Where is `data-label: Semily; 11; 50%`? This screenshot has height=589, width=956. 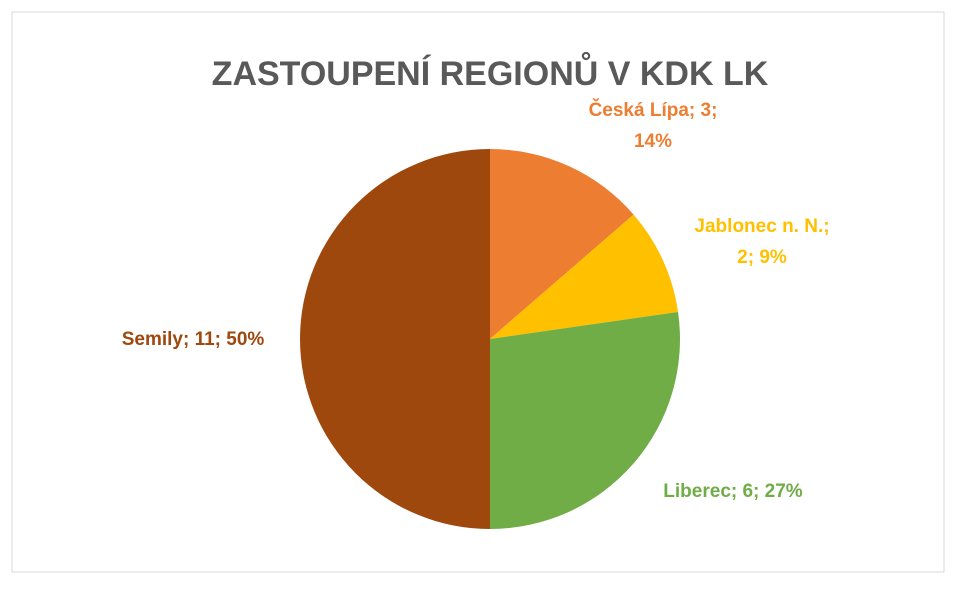
data-label: Semily; 11; 50% is located at coordinates (193, 339).